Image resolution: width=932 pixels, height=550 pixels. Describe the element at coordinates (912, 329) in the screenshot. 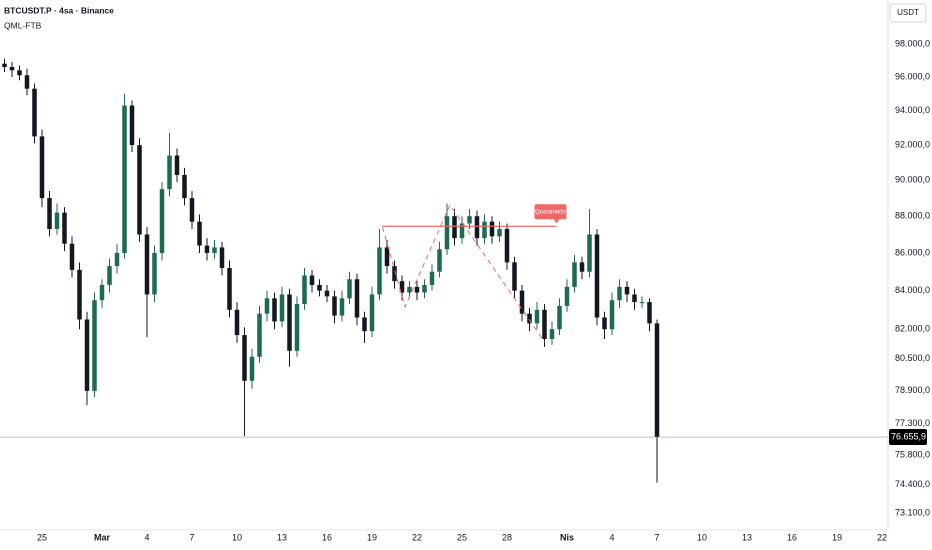

I see `y-tick-label: 82.000,0` at that location.